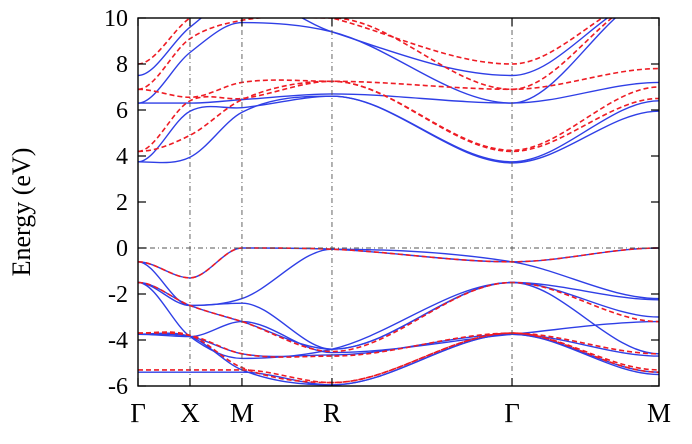 This screenshot has width=692, height=444. I want to click on x-tick-label: R, so click(332, 413).